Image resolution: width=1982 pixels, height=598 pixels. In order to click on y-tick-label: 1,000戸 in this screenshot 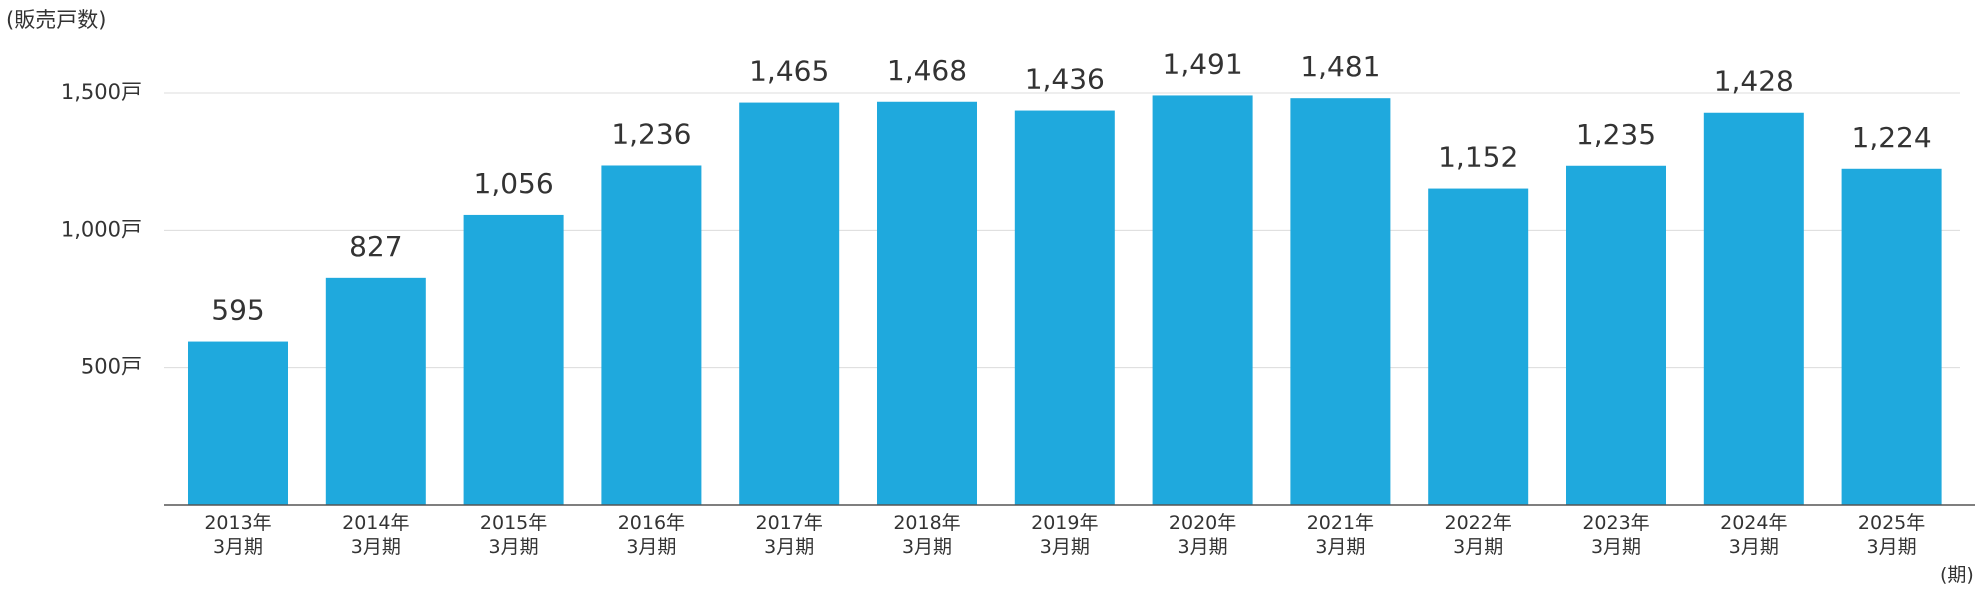, I will do `click(101, 229)`.